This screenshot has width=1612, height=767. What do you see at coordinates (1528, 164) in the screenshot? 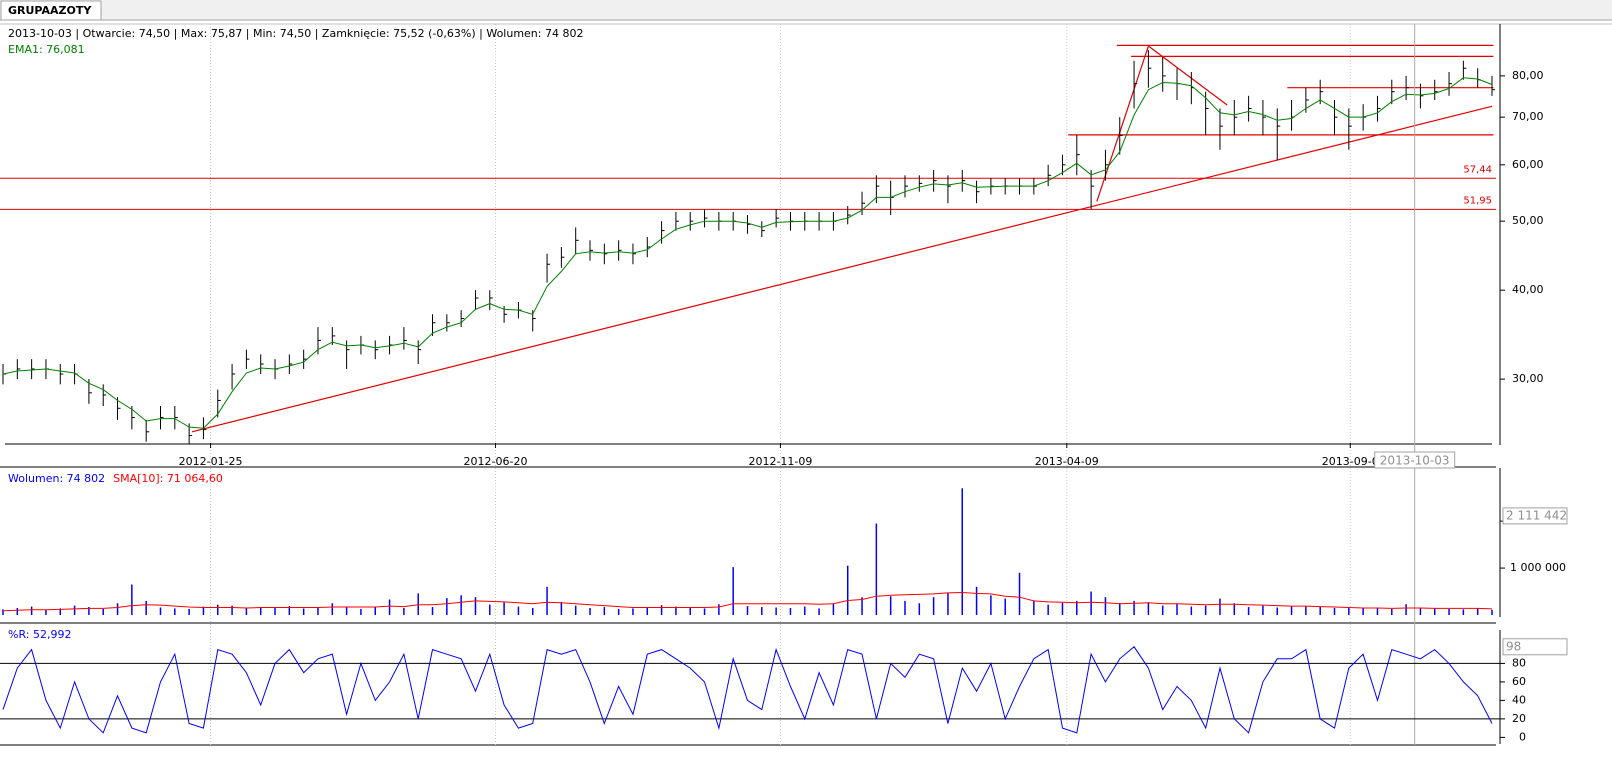
I see `y-tick-label: 60,00` at bounding box center [1528, 164].